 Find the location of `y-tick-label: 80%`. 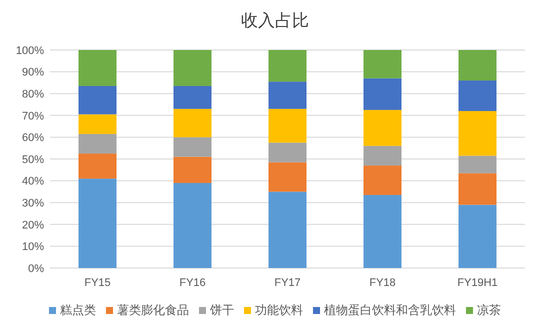

y-tick-label: 80% is located at coordinates (33, 94).